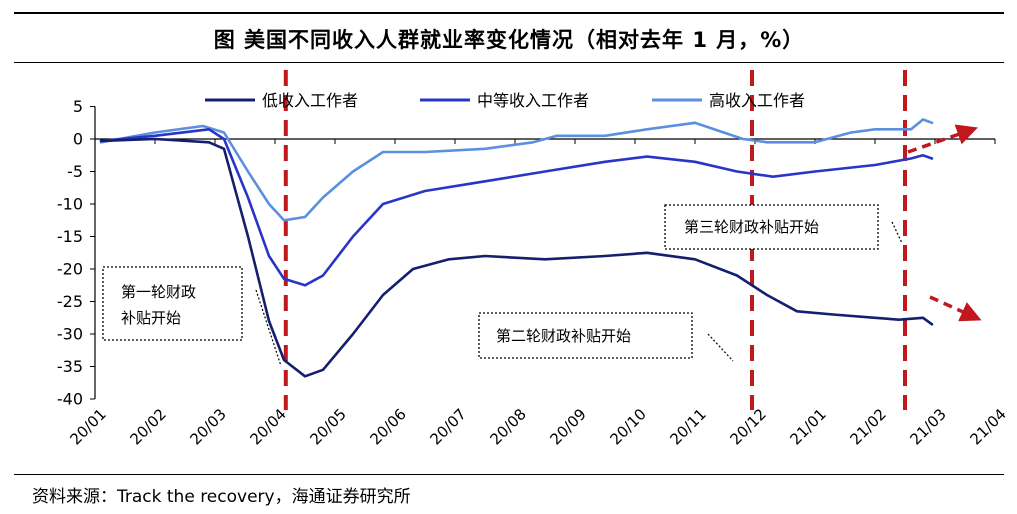 Image resolution: width=1017 pixels, height=514 pixels. What do you see at coordinates (509, 62) in the screenshot?
I see `title-bottom-rule` at bounding box center [509, 62].